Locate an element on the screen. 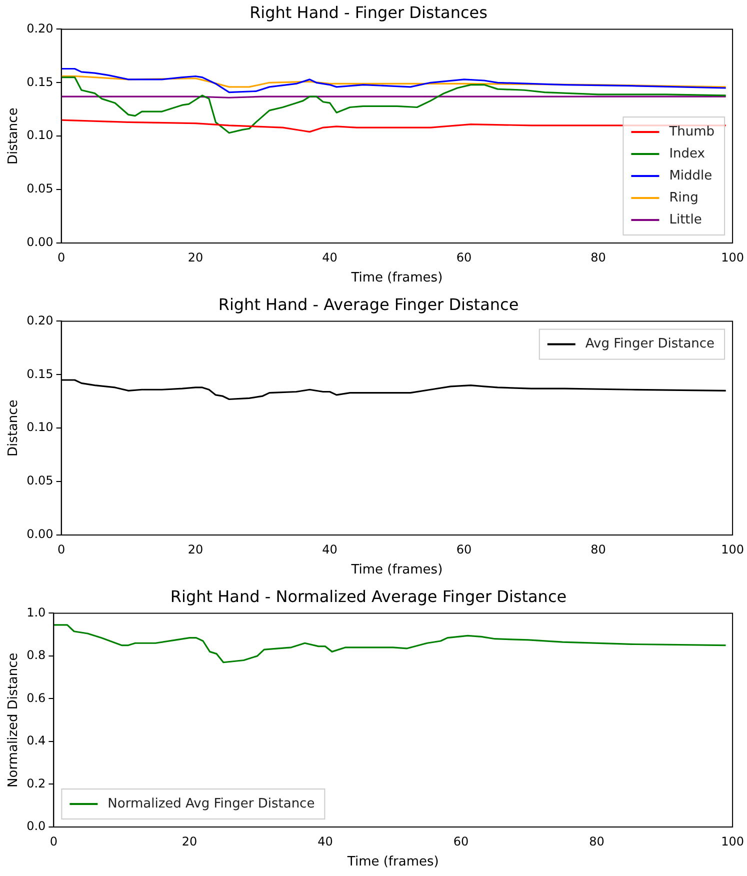 The image size is (747, 876). y-tick-label: 0.6 is located at coordinates (36, 697).